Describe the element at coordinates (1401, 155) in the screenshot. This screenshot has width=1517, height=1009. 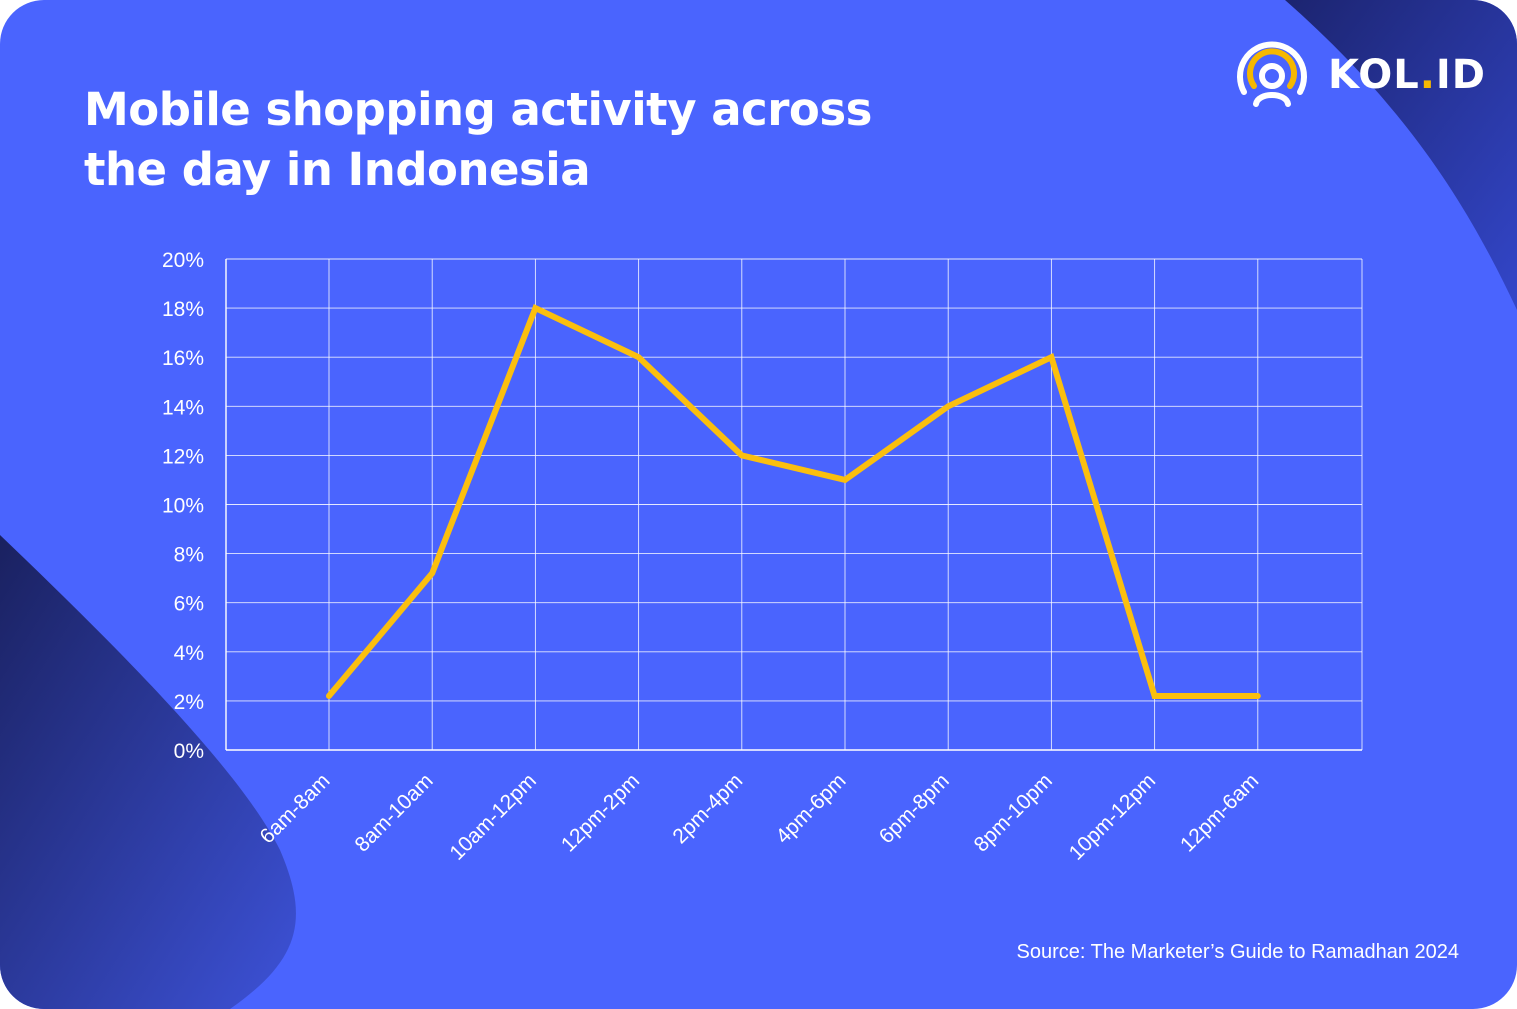
I see `corner-swoosh-top-right` at that location.